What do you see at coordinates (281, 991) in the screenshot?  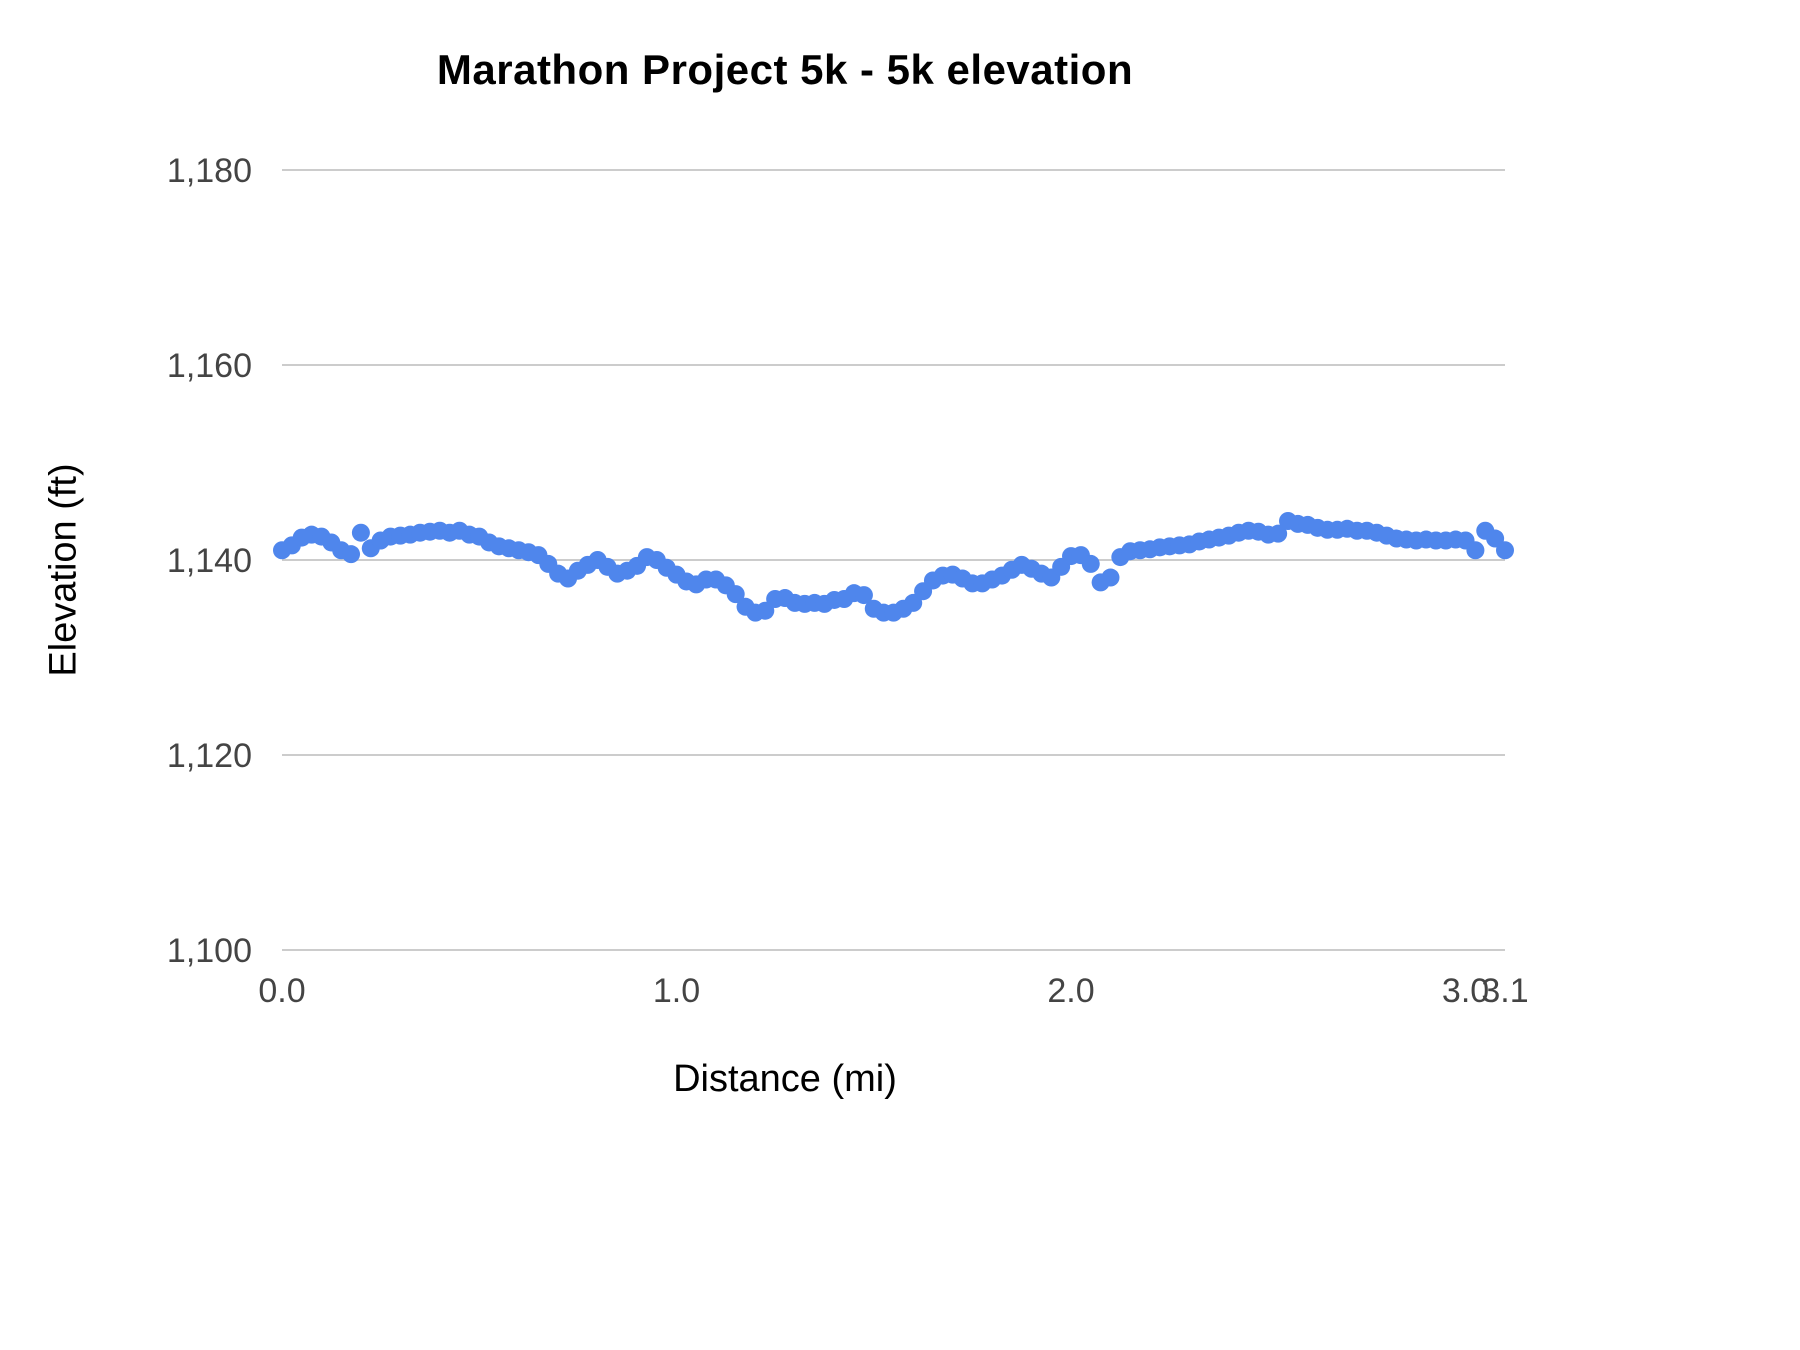 I see `x-tick-label: 0.0` at bounding box center [281, 991].